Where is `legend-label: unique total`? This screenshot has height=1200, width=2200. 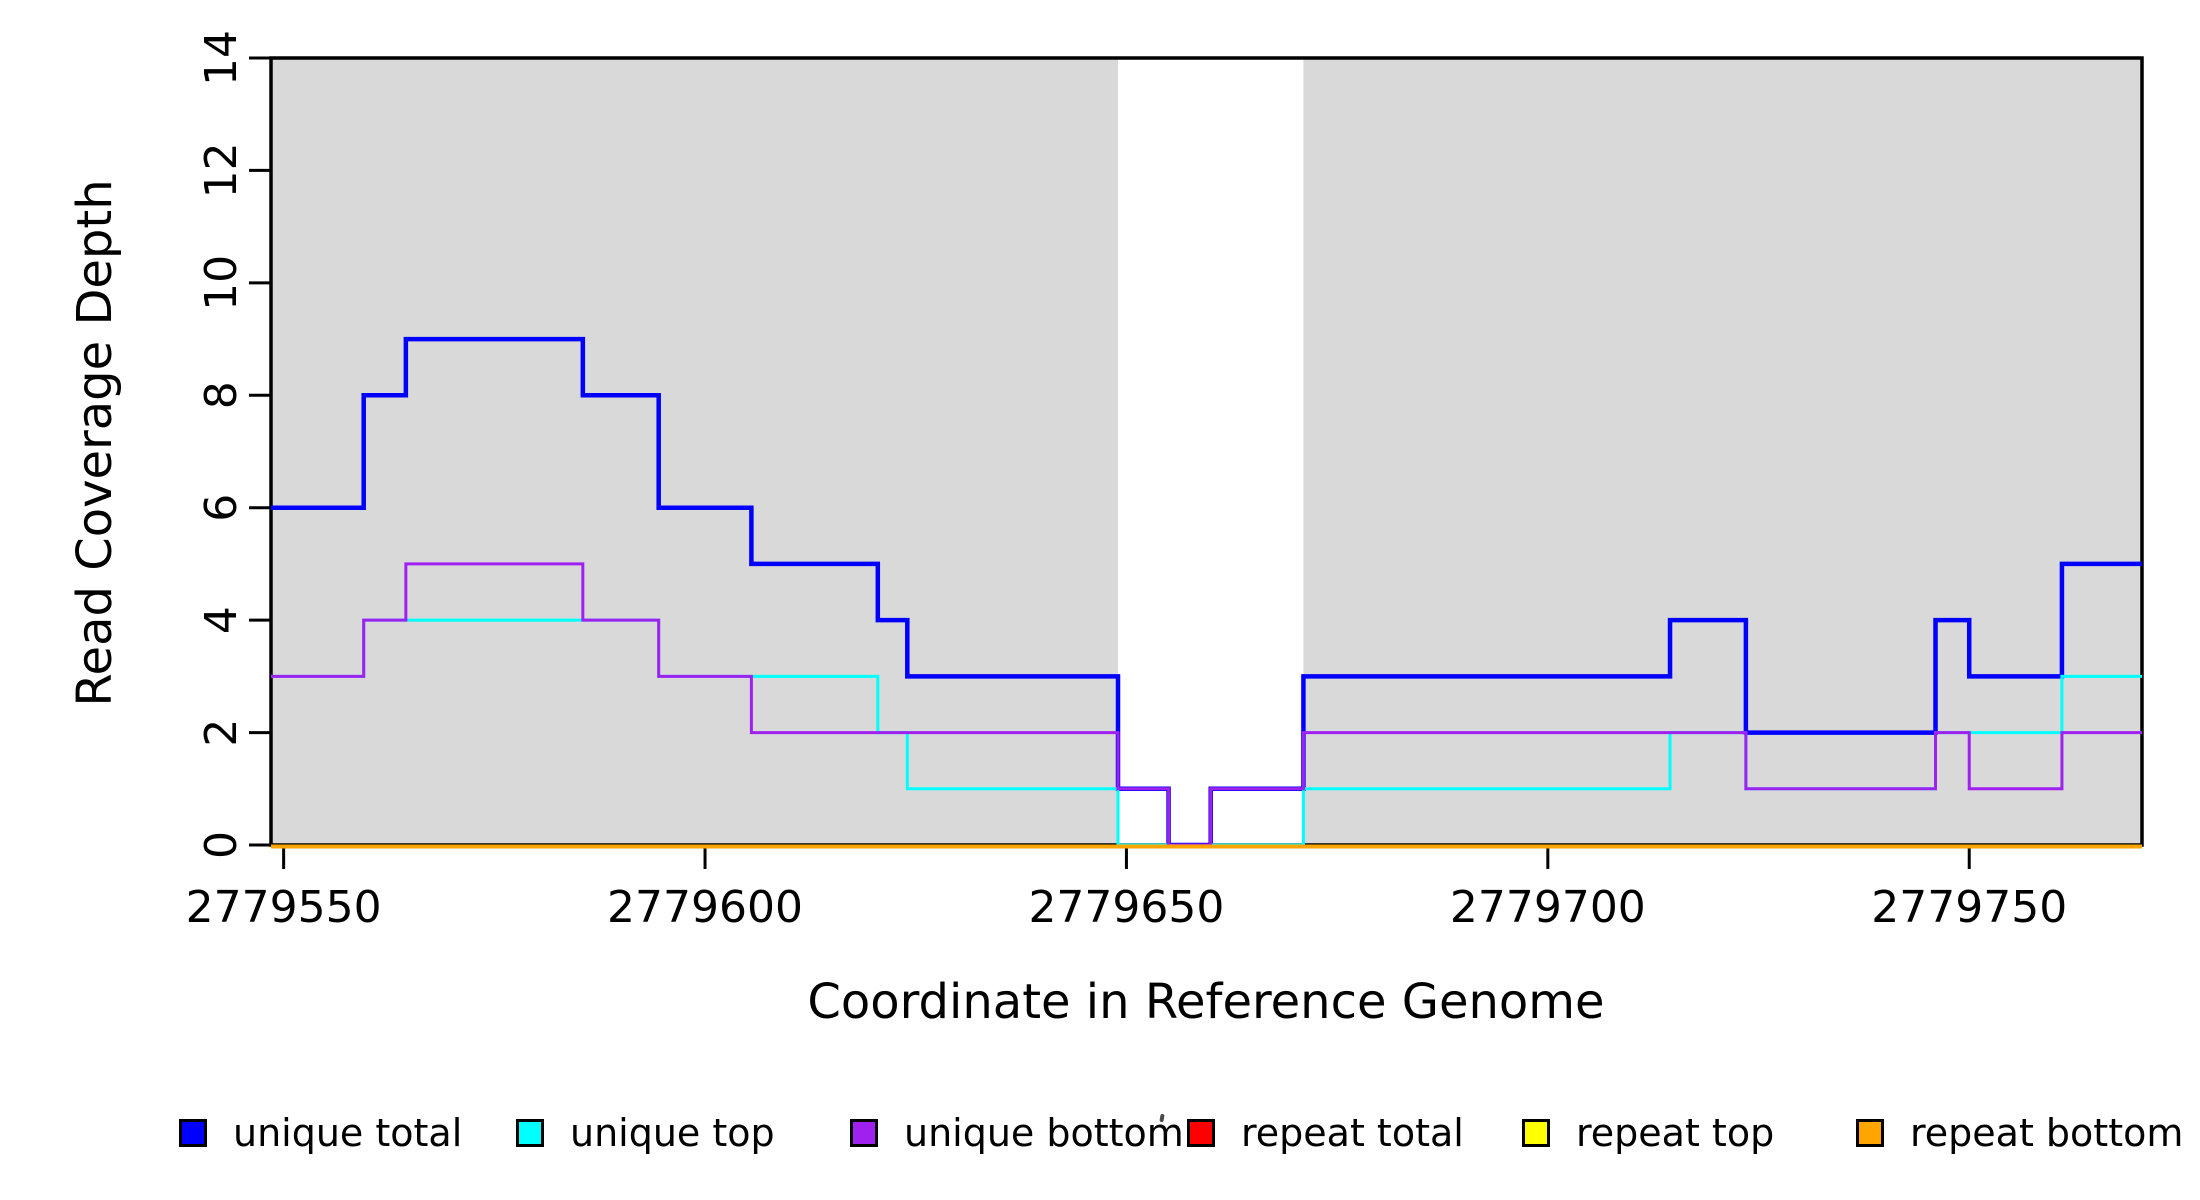
legend-label: unique total is located at coordinates (348, 1133).